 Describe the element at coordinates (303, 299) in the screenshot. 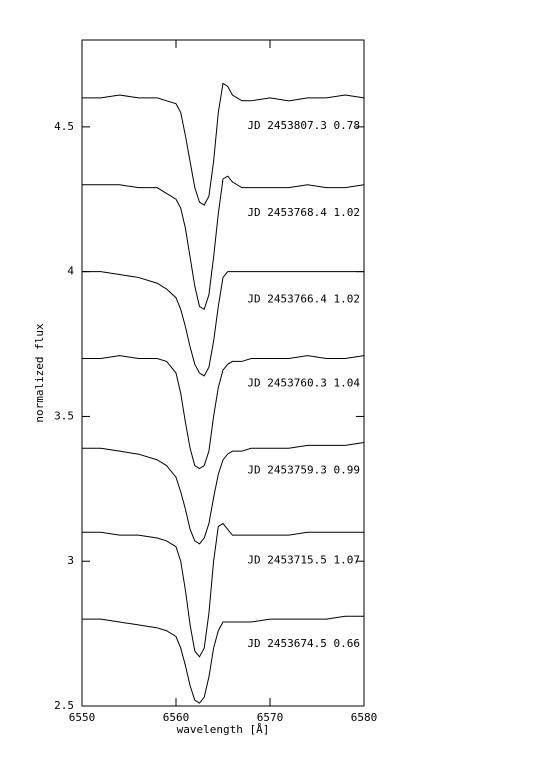

I see `spectrum-label: JD 2453766.4 1.02` at that location.